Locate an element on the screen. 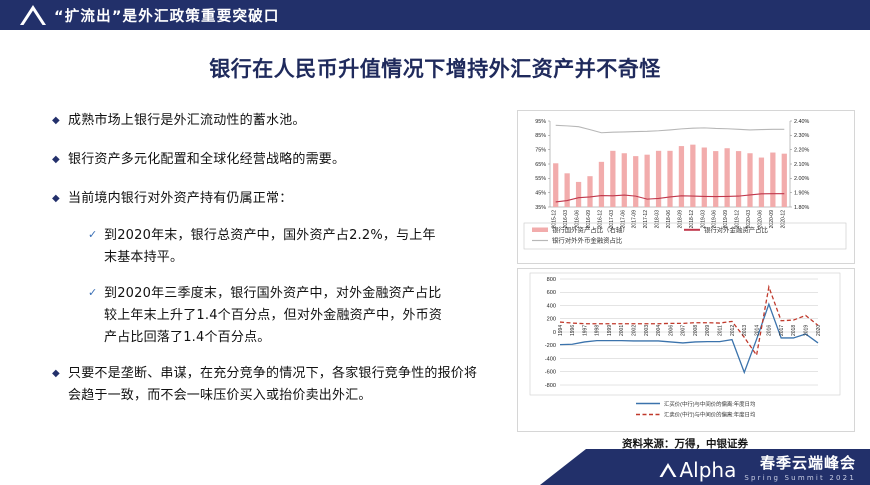  svg-text: 200 is located at coordinates (551, 320).